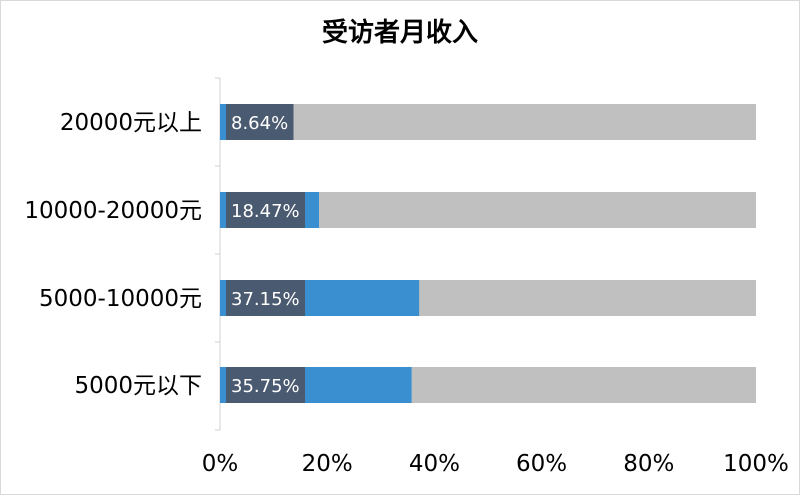 Image resolution: width=800 pixels, height=495 pixels. What do you see at coordinates (113, 211) in the screenshot?
I see `category-label-1: 10000-20000元` at bounding box center [113, 211].